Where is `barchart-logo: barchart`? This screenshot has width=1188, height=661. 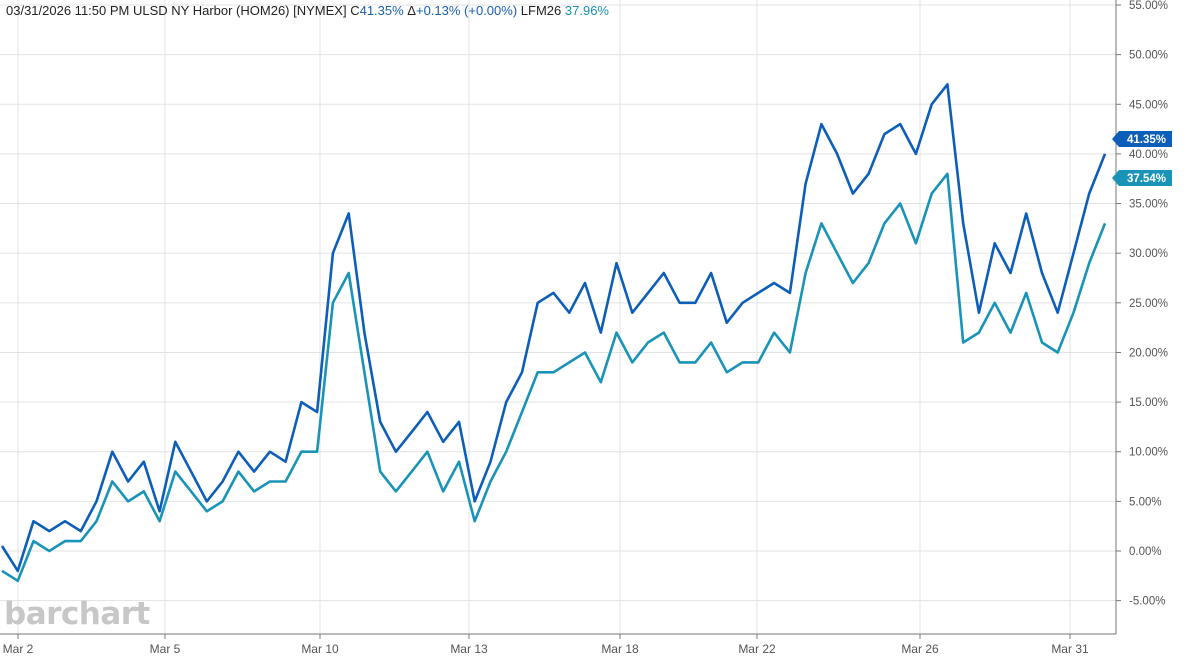 barchart-logo: barchart is located at coordinates (77, 614).